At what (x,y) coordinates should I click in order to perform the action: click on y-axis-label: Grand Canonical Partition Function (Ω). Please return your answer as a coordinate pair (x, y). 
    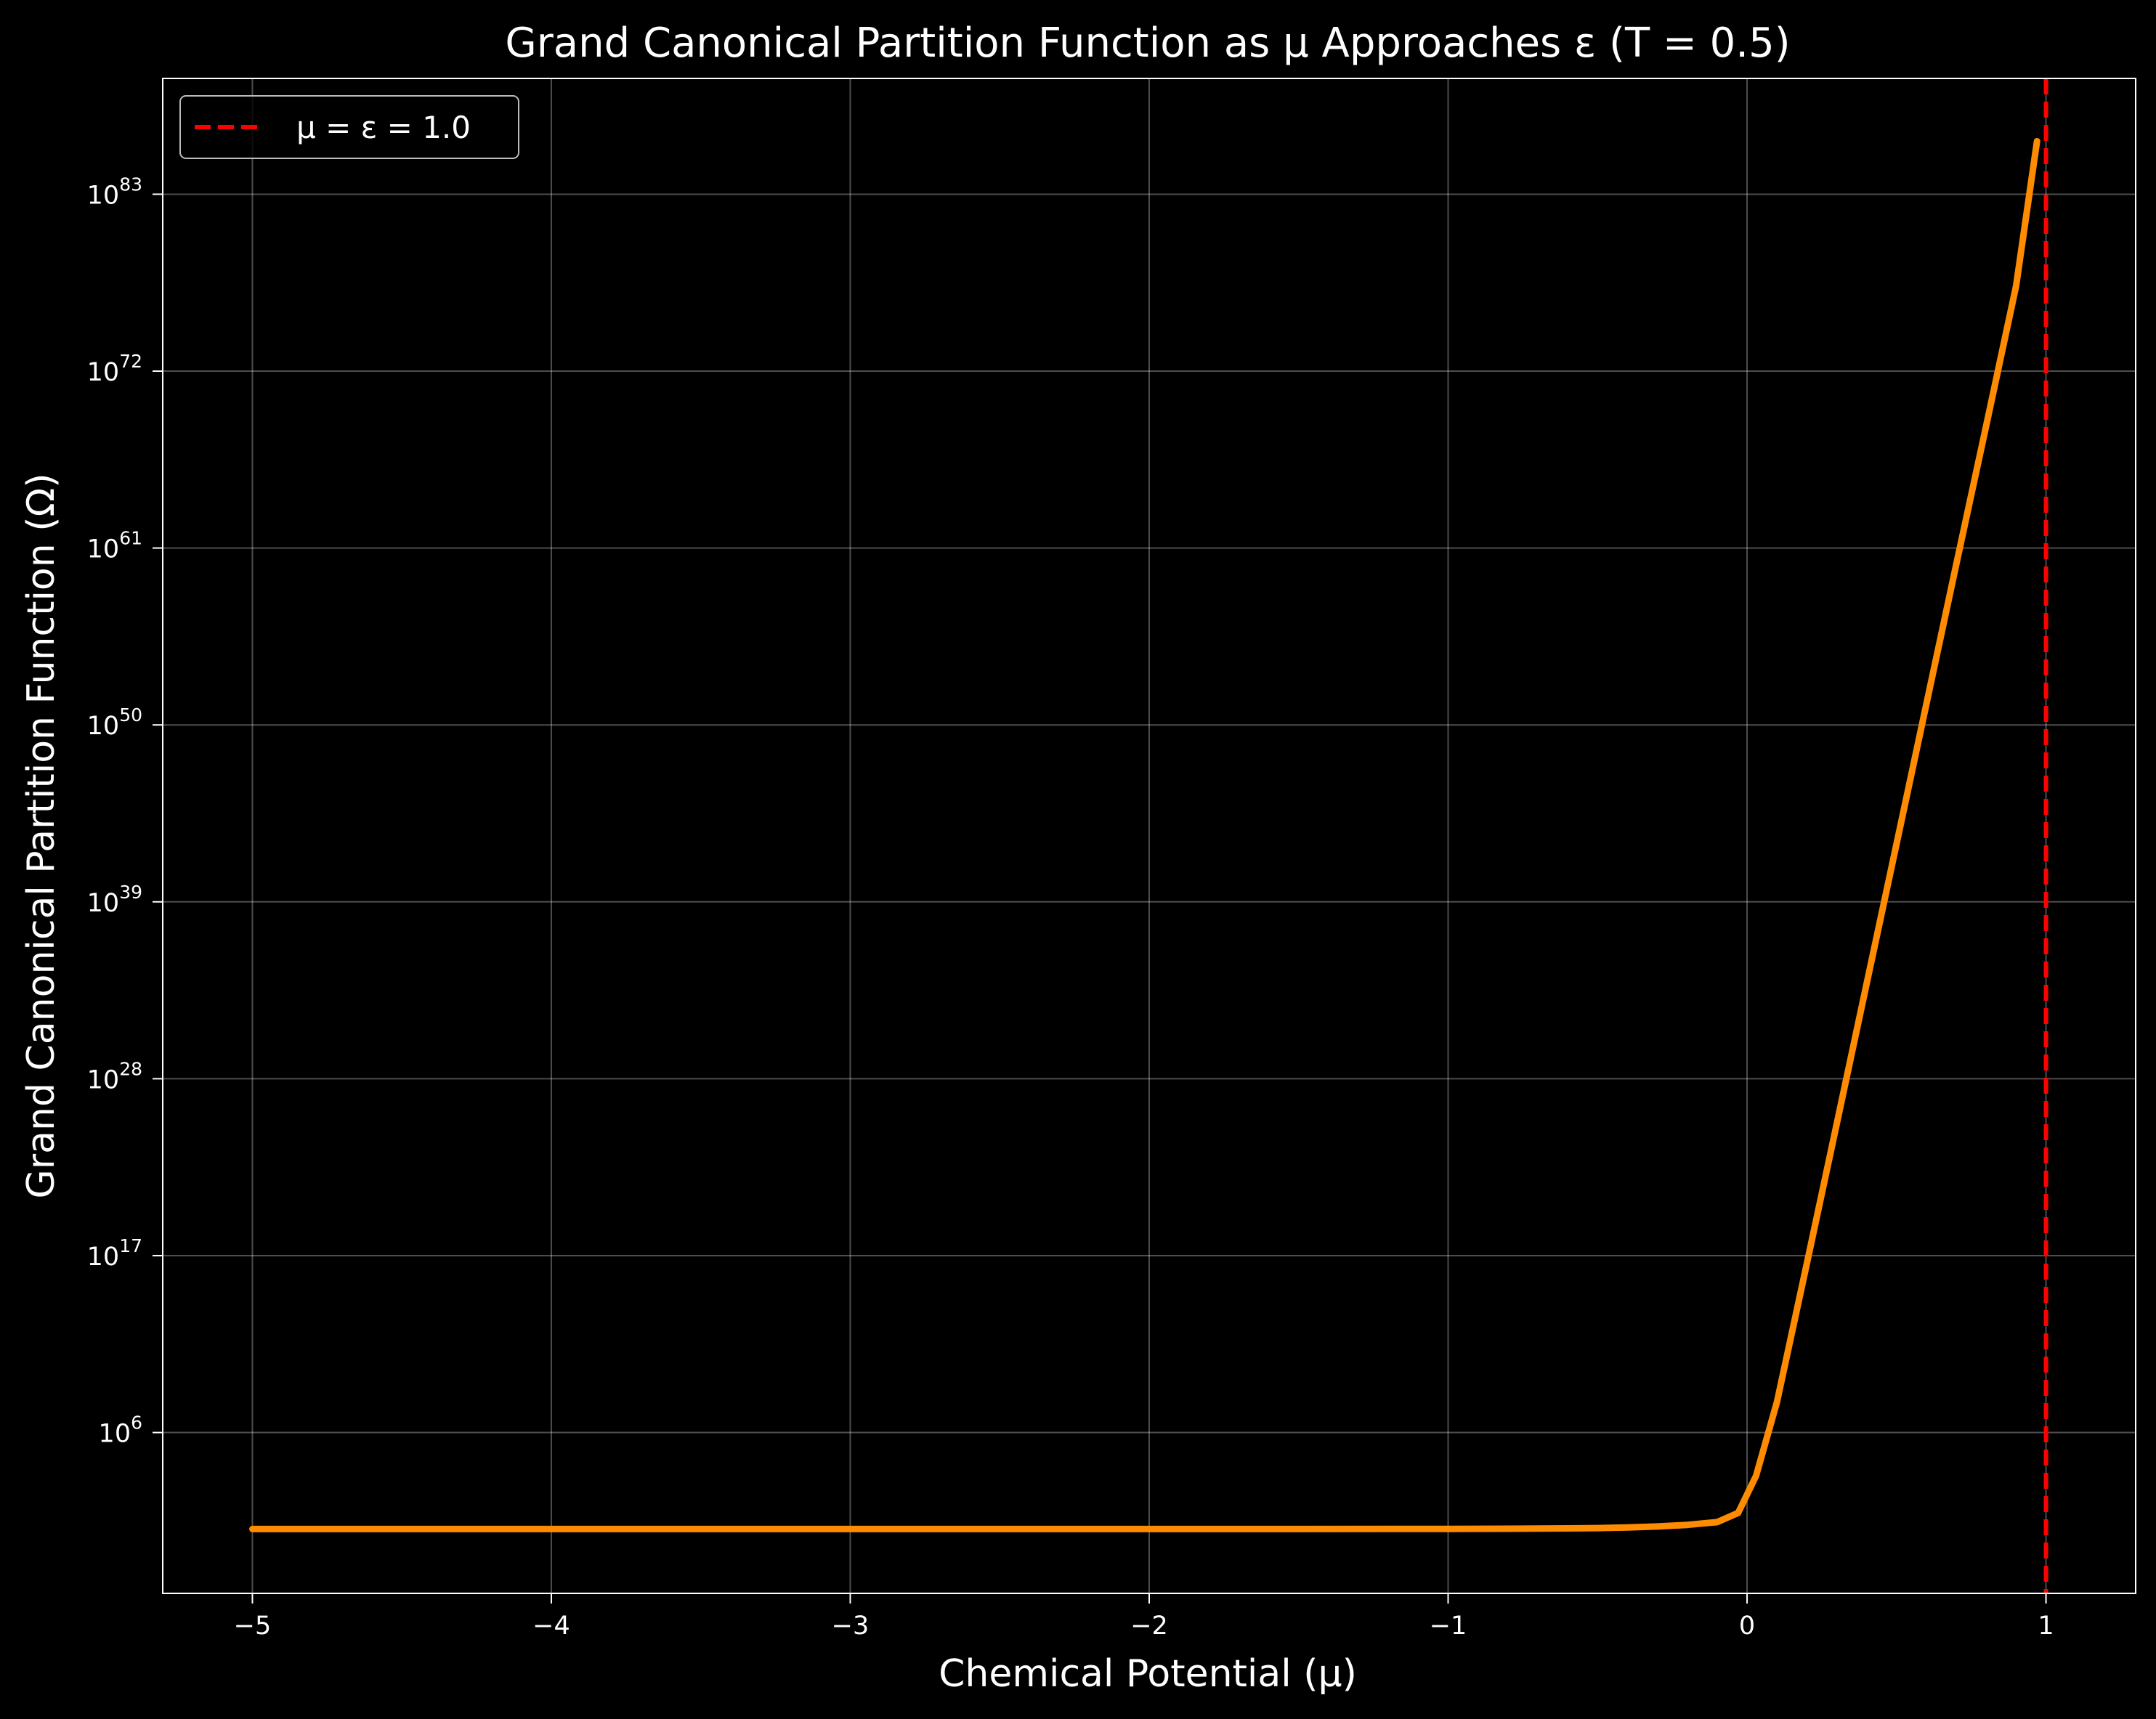
    Looking at the image, I should click on (41, 835).